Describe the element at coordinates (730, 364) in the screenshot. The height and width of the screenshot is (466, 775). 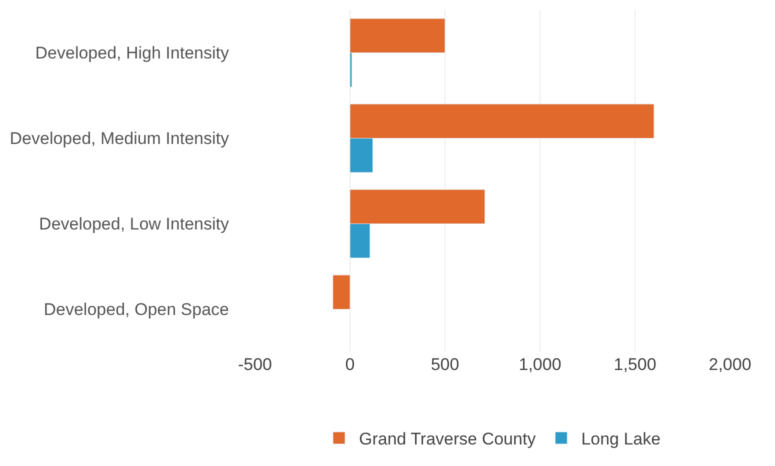
I see `x-tick-label: 2,000` at that location.